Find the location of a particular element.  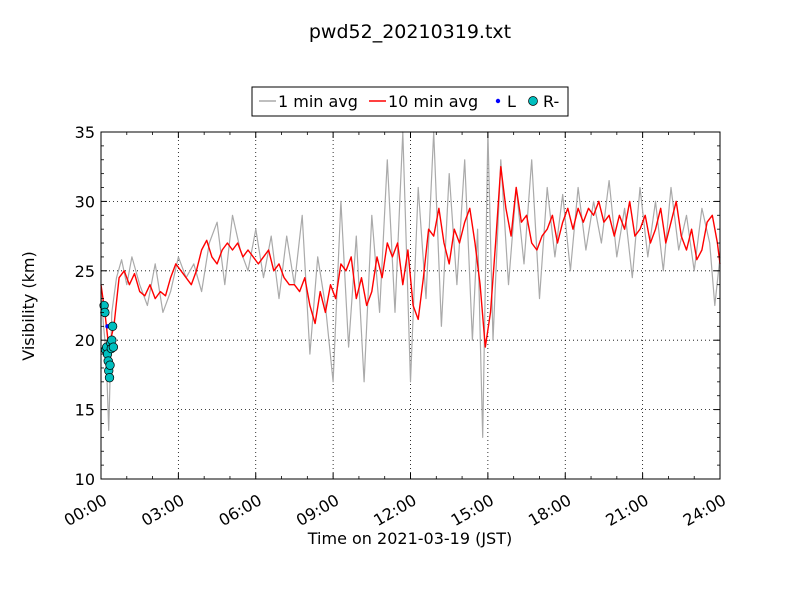

legend: 1 min avg 10 min avg L R- is located at coordinates (410, 101).